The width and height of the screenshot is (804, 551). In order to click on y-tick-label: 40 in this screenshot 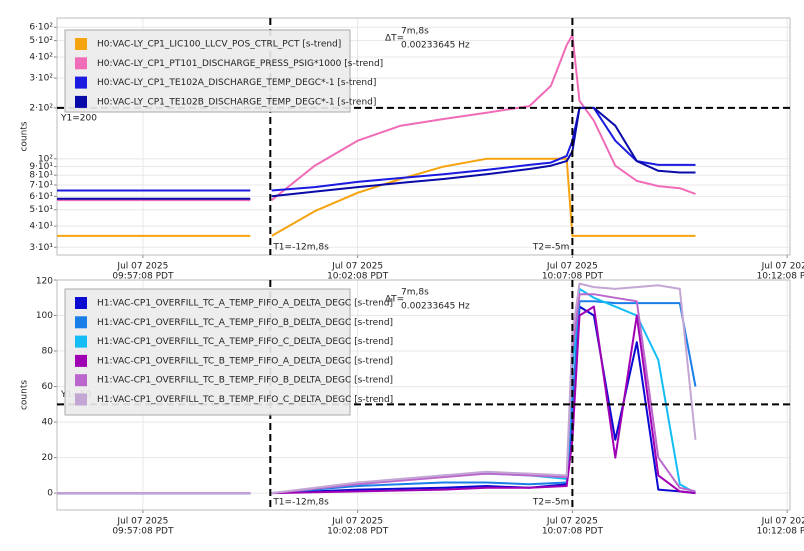, I will do `click(48, 423)`.